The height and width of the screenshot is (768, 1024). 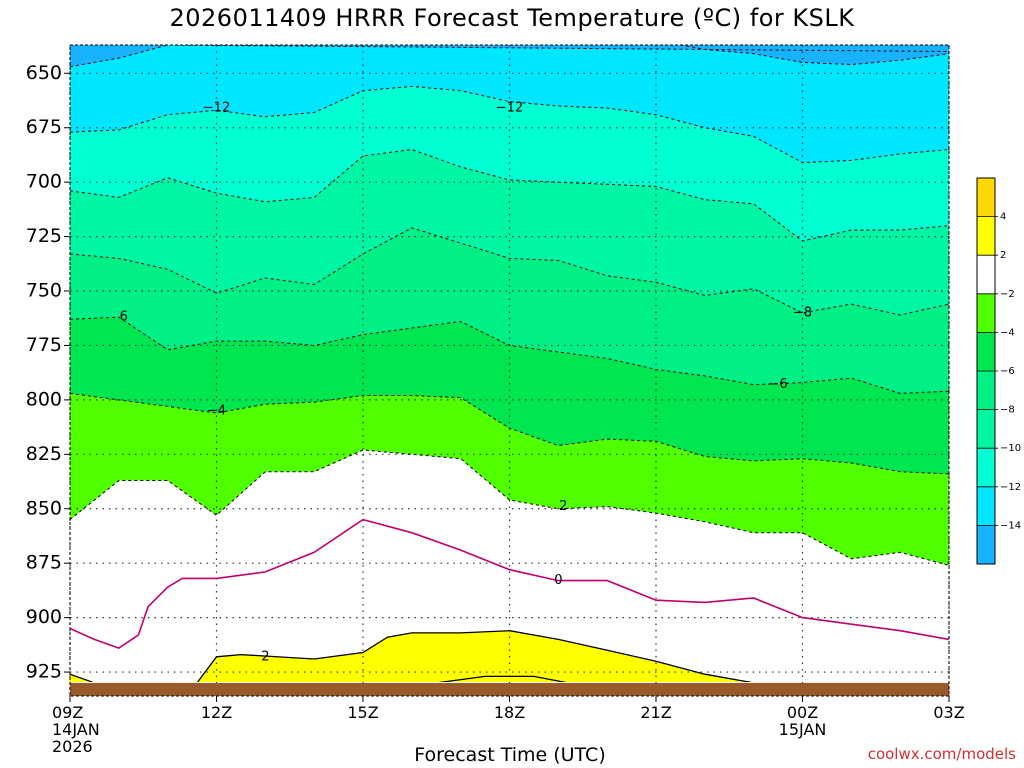 What do you see at coordinates (1007, 410) in the screenshot?
I see `colorbar-label: −8` at bounding box center [1007, 410].